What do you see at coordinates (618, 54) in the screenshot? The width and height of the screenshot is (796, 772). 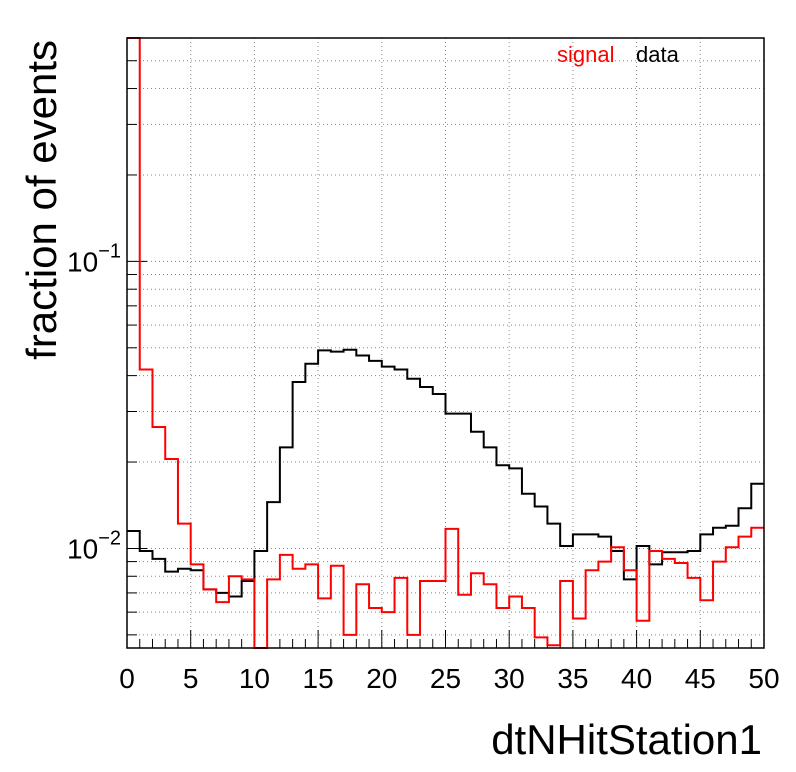 I see `legend: signal data` at bounding box center [618, 54].